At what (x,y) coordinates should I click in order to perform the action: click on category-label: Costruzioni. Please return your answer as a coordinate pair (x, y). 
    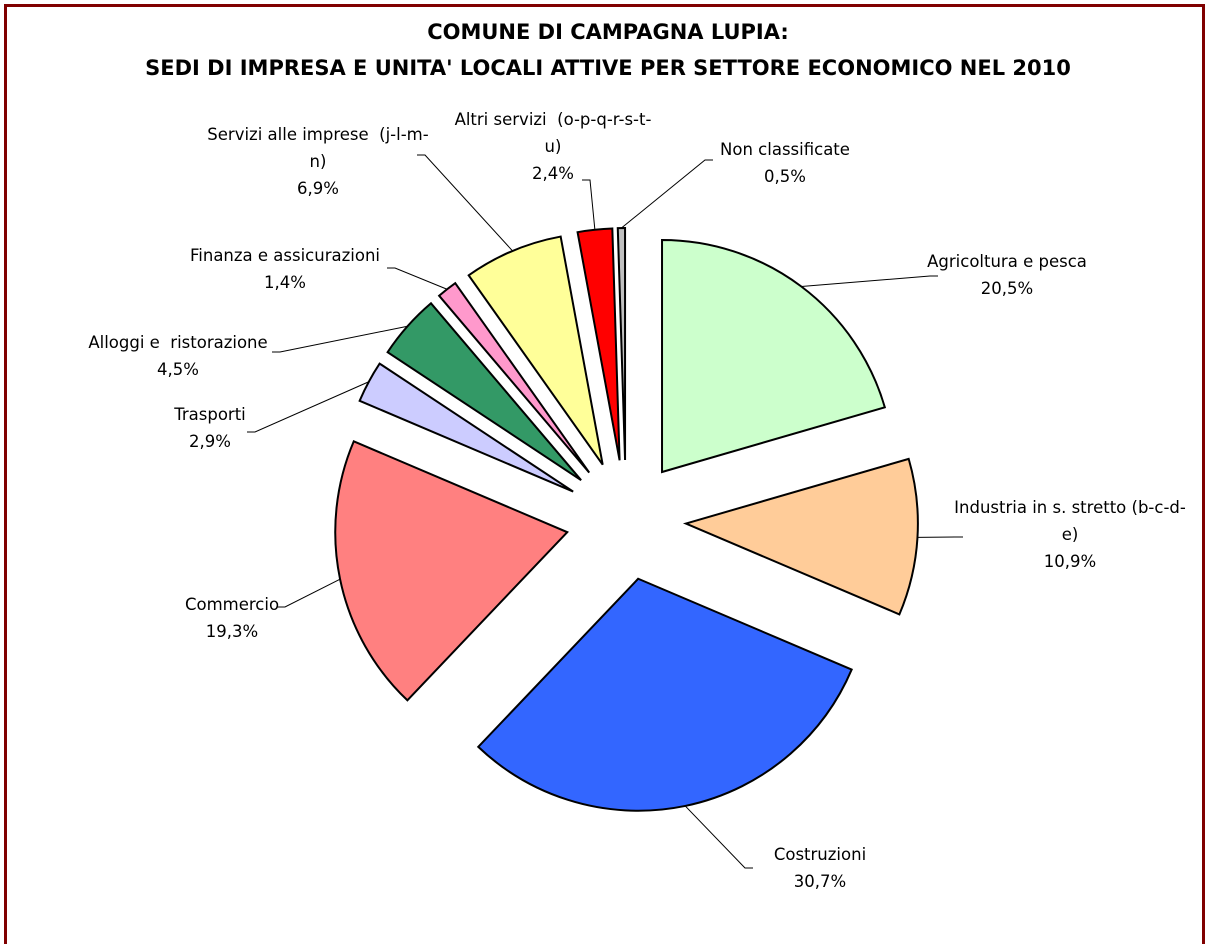
    Looking at the image, I should click on (820, 854).